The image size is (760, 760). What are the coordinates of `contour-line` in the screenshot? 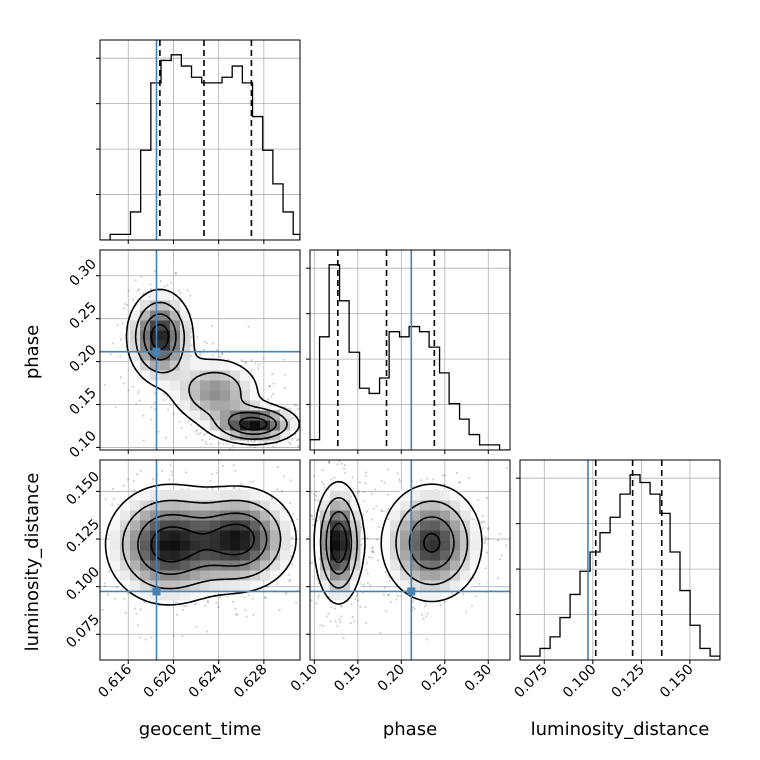 It's located at (212, 367).